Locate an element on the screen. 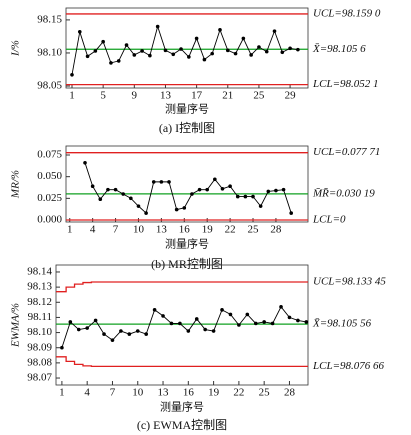 The width and height of the screenshot is (411, 435). control-label: X̄=98.105 6 is located at coordinates (339, 49).